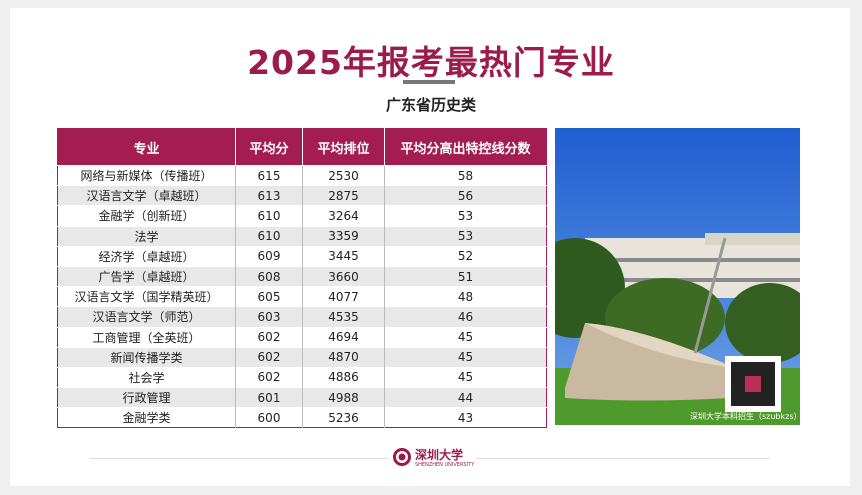 Image resolution: width=862 pixels, height=495 pixels. Describe the element at coordinates (269, 417) in the screenshot. I see `table-cell: 600` at that location.